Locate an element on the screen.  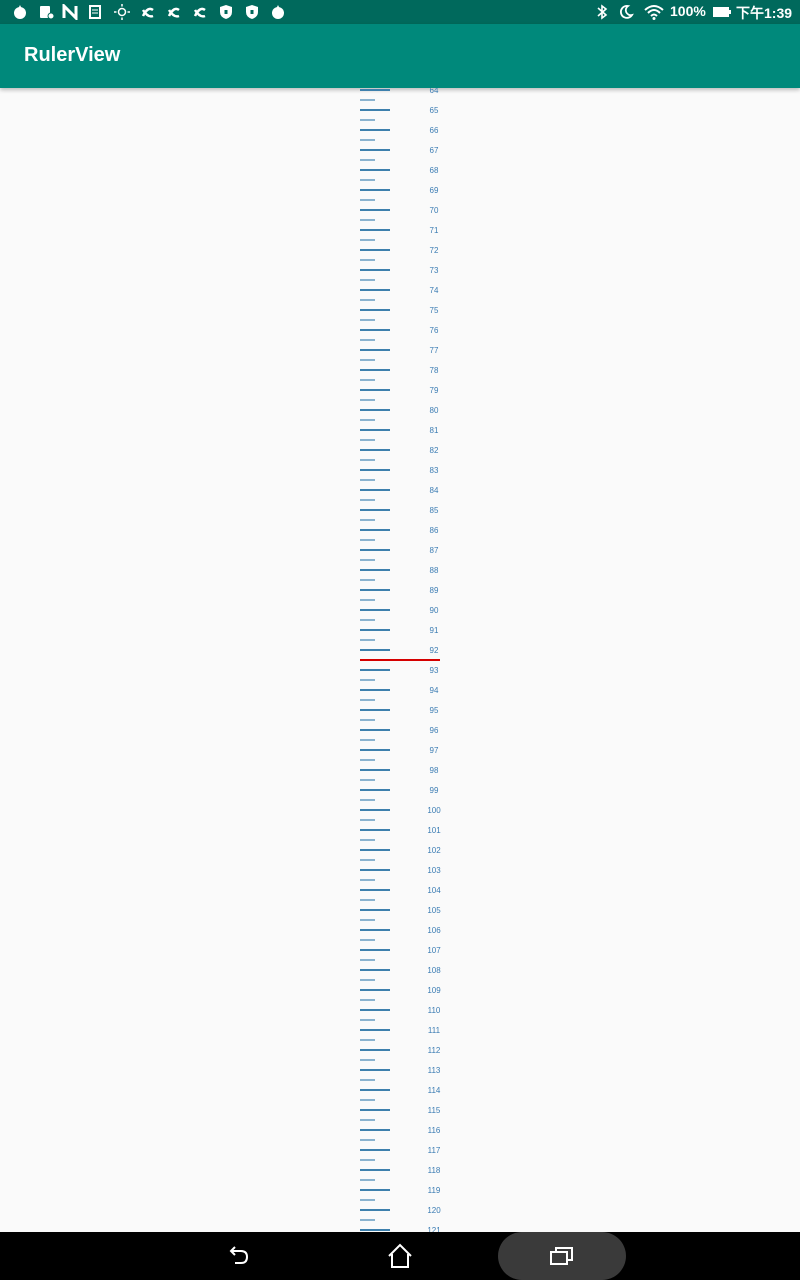
wifi-icon is located at coordinates (654, 12).